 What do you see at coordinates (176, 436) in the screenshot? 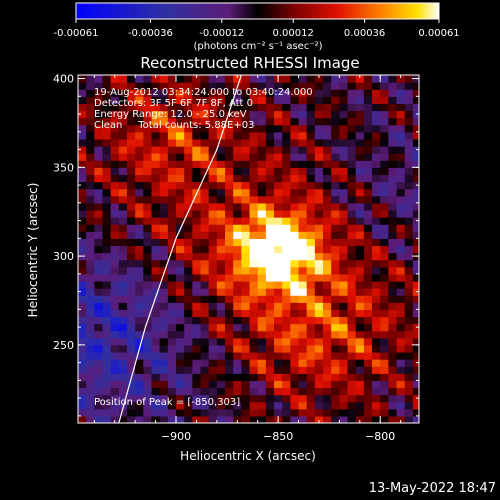
I see `x-tick-label: −900` at bounding box center [176, 436].